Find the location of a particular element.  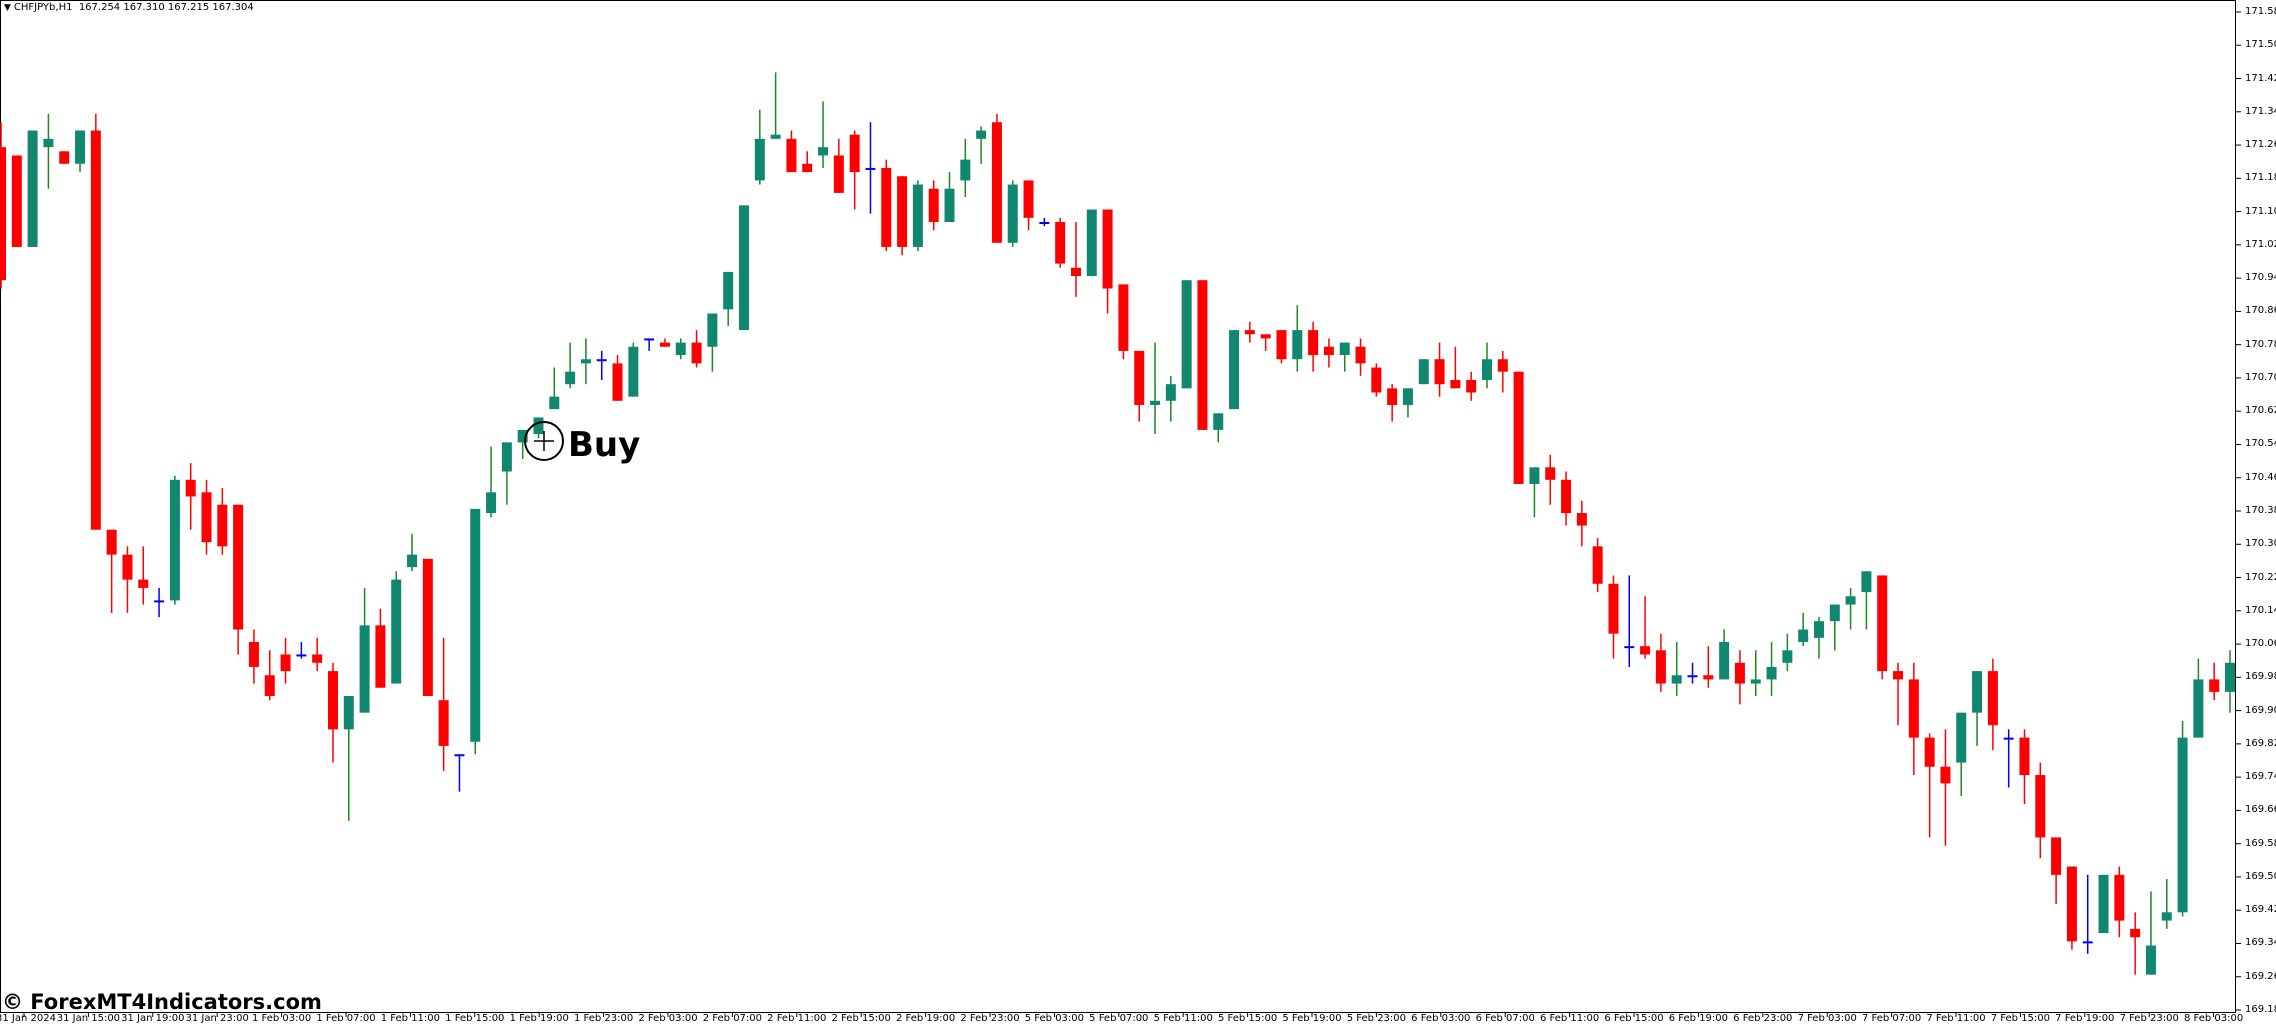

price-tick-label: 169.425 is located at coordinates (2260, 910).